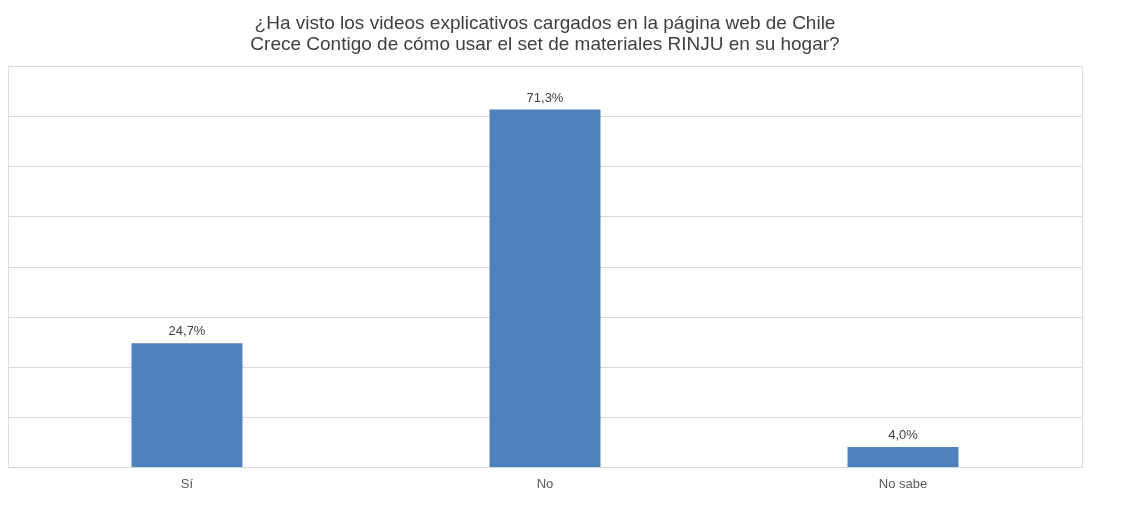  What do you see at coordinates (903, 434) in the screenshot?
I see `data-label: 4,0%` at bounding box center [903, 434].